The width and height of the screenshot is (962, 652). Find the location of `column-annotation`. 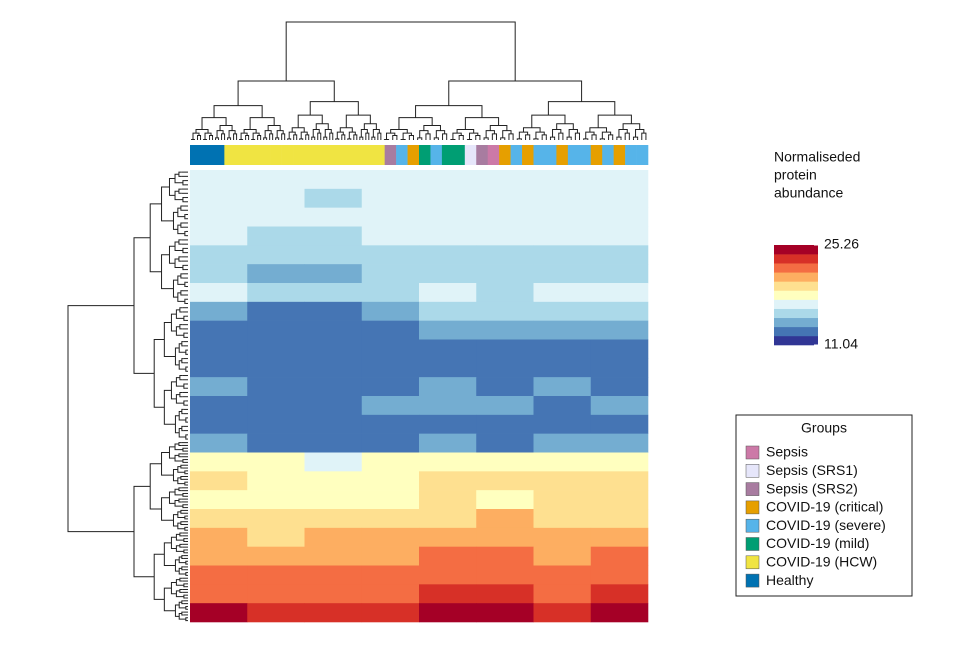

column-annotation is located at coordinates (419, 155).